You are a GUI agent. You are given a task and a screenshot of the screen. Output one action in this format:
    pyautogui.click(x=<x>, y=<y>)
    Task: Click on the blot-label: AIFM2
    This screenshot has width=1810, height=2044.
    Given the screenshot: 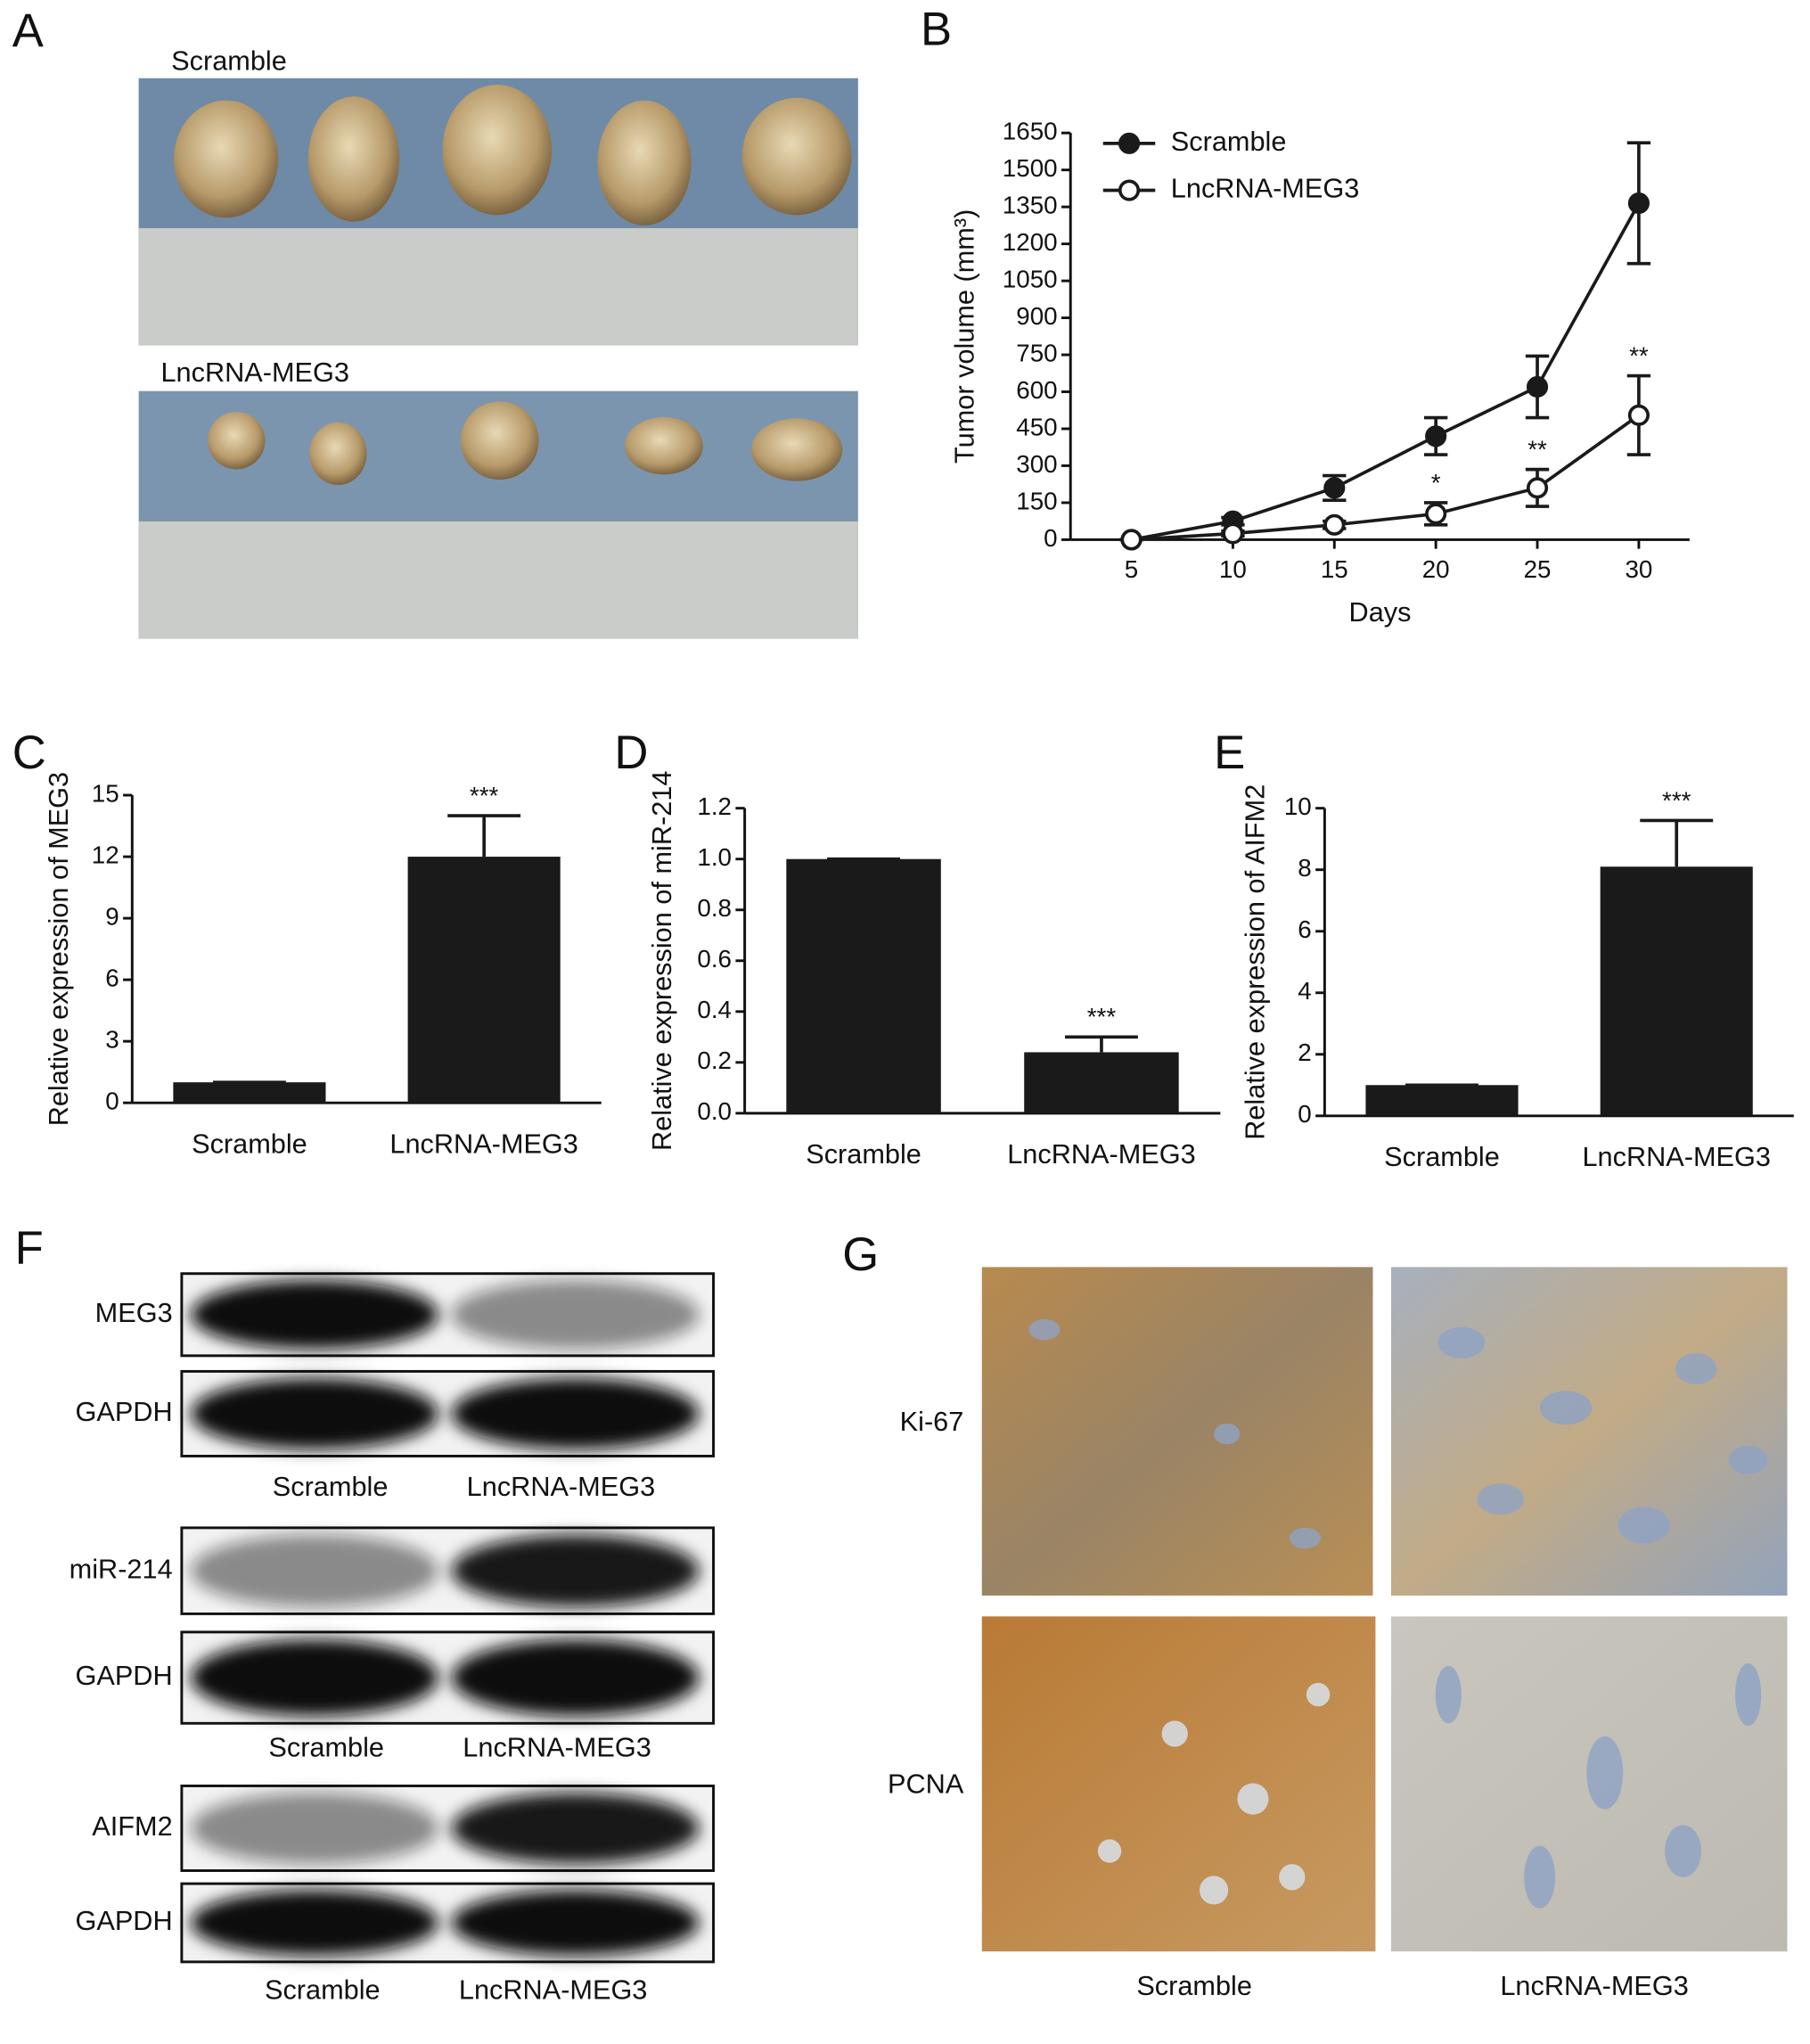 What is the action you would take?
    pyautogui.click(x=132, y=1826)
    